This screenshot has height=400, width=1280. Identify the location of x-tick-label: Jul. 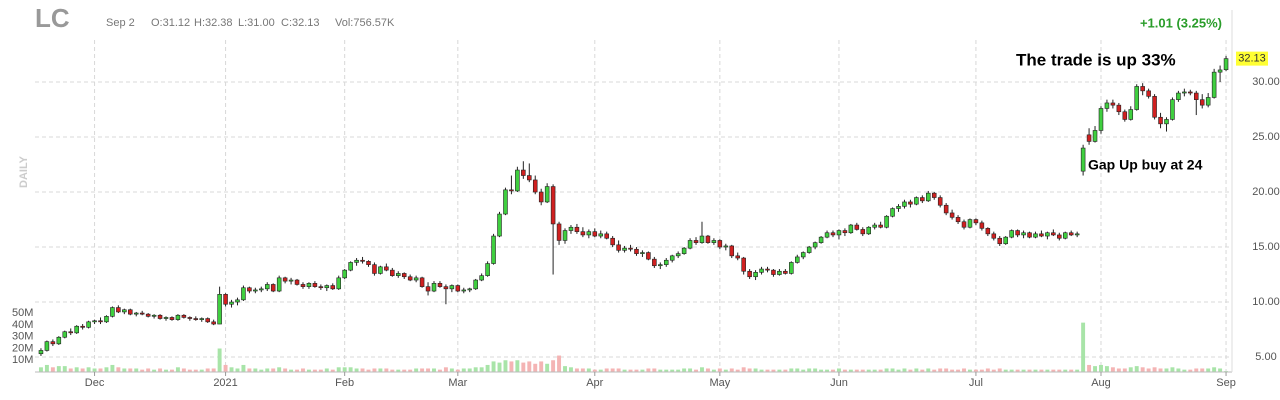
(976, 383).